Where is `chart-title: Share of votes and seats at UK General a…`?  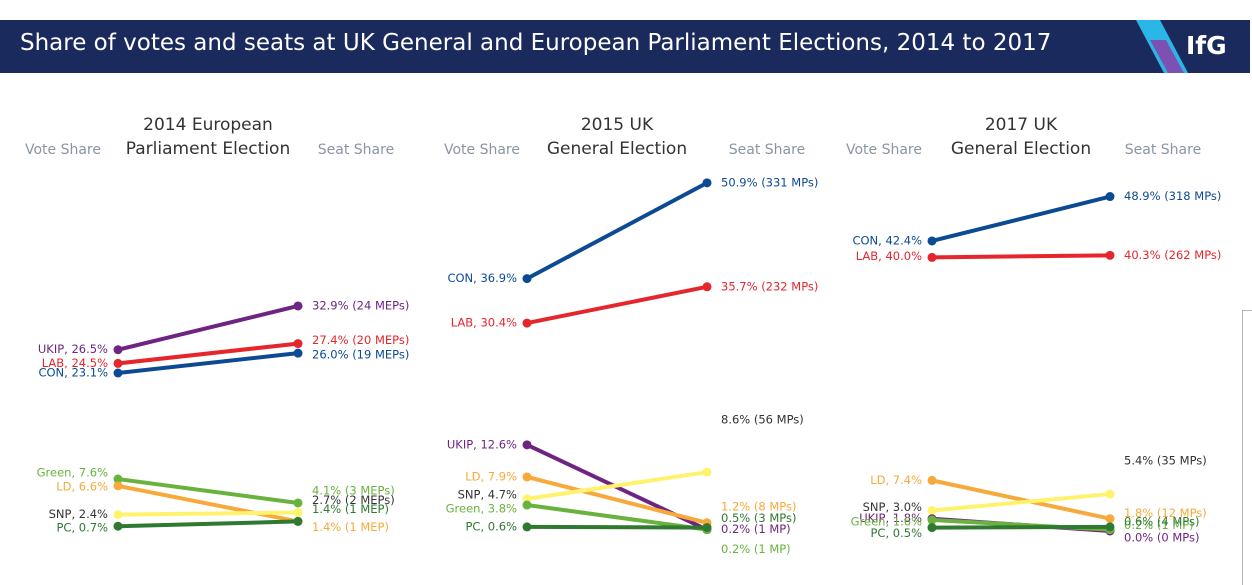
chart-title: Share of votes and seats at UK General a… is located at coordinates (536, 43).